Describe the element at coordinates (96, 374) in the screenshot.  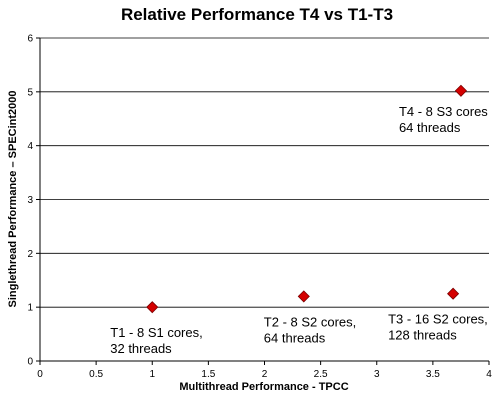
I see `x-tick-label: 0.5` at that location.